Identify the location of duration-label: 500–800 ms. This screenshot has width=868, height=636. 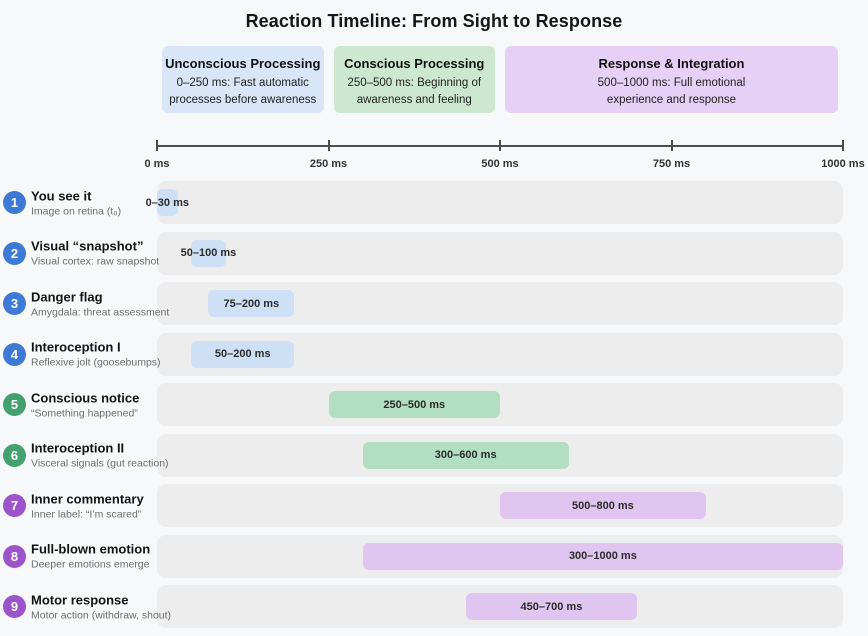
(603, 505).